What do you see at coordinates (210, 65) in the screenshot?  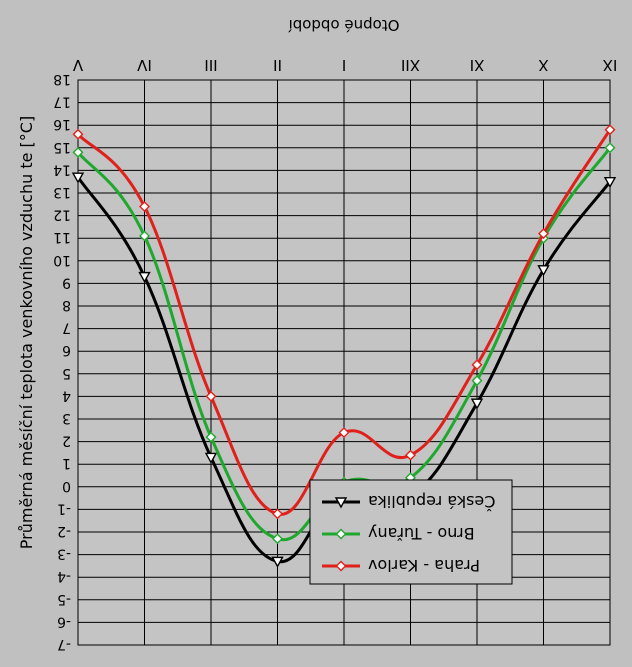 I see `x-tick-label: III` at bounding box center [210, 65].